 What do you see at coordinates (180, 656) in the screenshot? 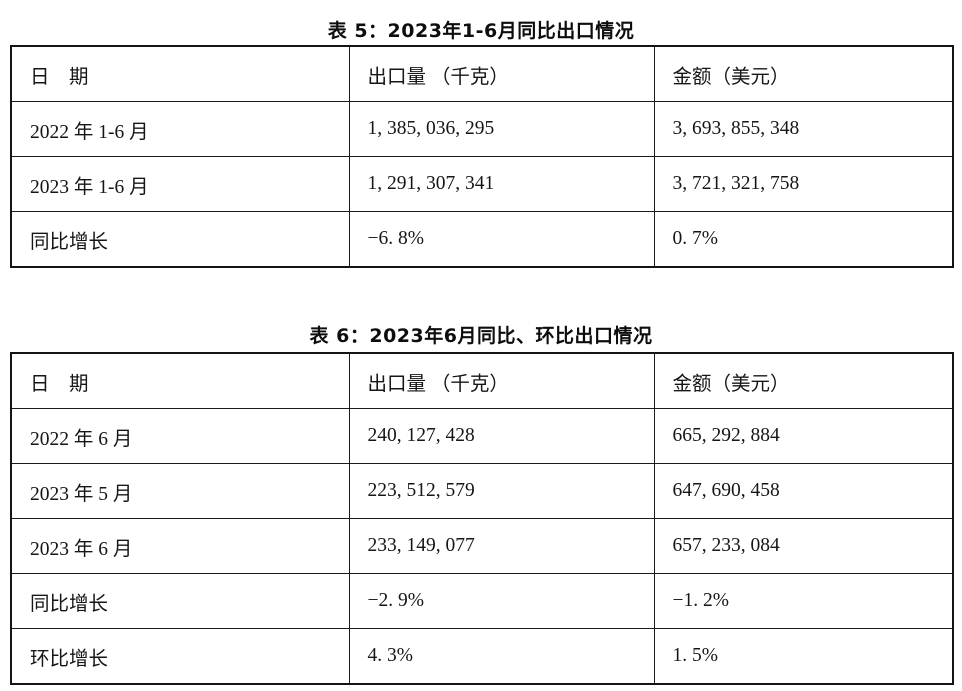
I see `mom-growth-label-cell: 环比增长` at bounding box center [180, 656].